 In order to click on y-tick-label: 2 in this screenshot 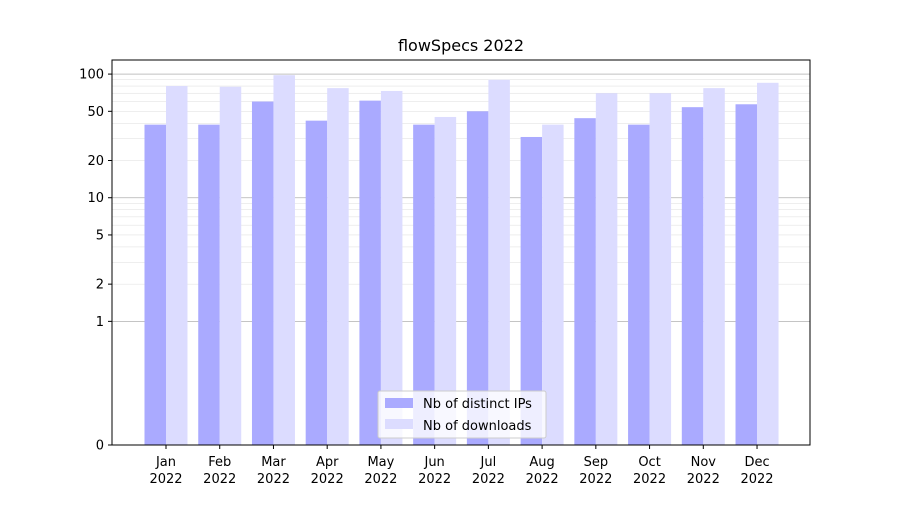, I will do `click(100, 285)`.